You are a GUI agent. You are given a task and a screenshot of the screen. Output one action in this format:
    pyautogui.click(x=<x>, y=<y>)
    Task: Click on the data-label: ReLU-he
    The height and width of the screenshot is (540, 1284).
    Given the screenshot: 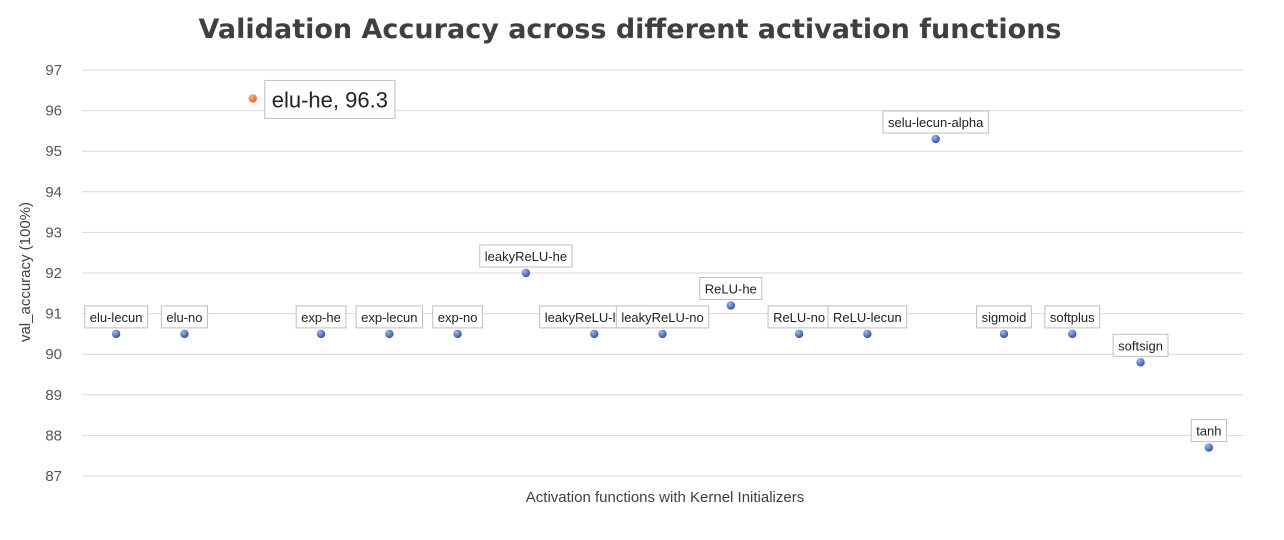 What is the action you would take?
    pyautogui.click(x=731, y=288)
    